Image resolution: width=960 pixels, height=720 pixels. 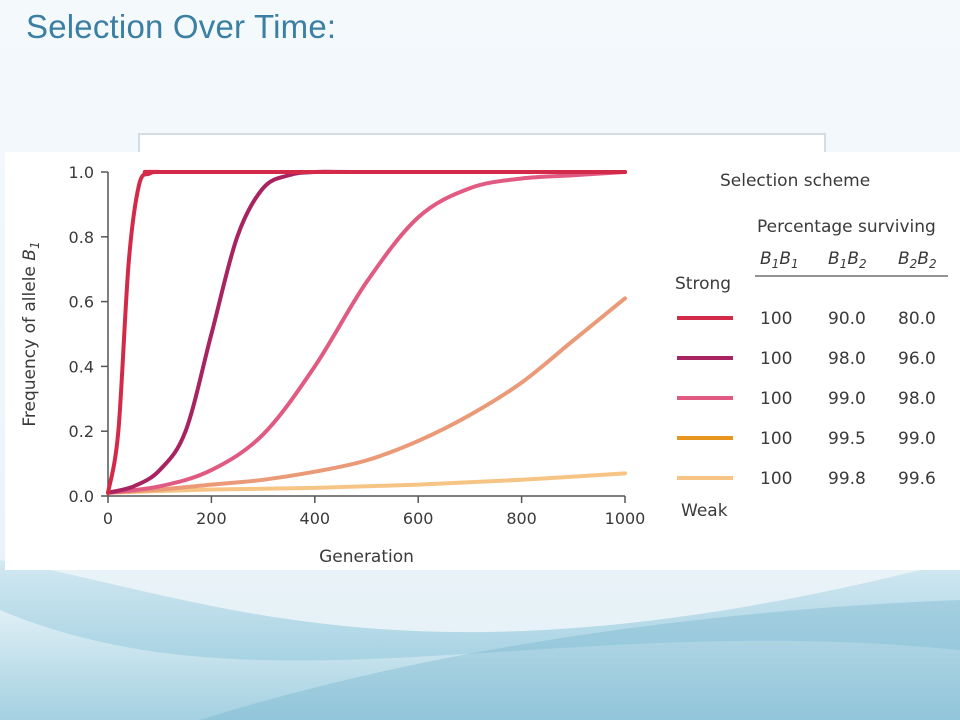 I want to click on x-tick-label: 1000, so click(x=625, y=518).